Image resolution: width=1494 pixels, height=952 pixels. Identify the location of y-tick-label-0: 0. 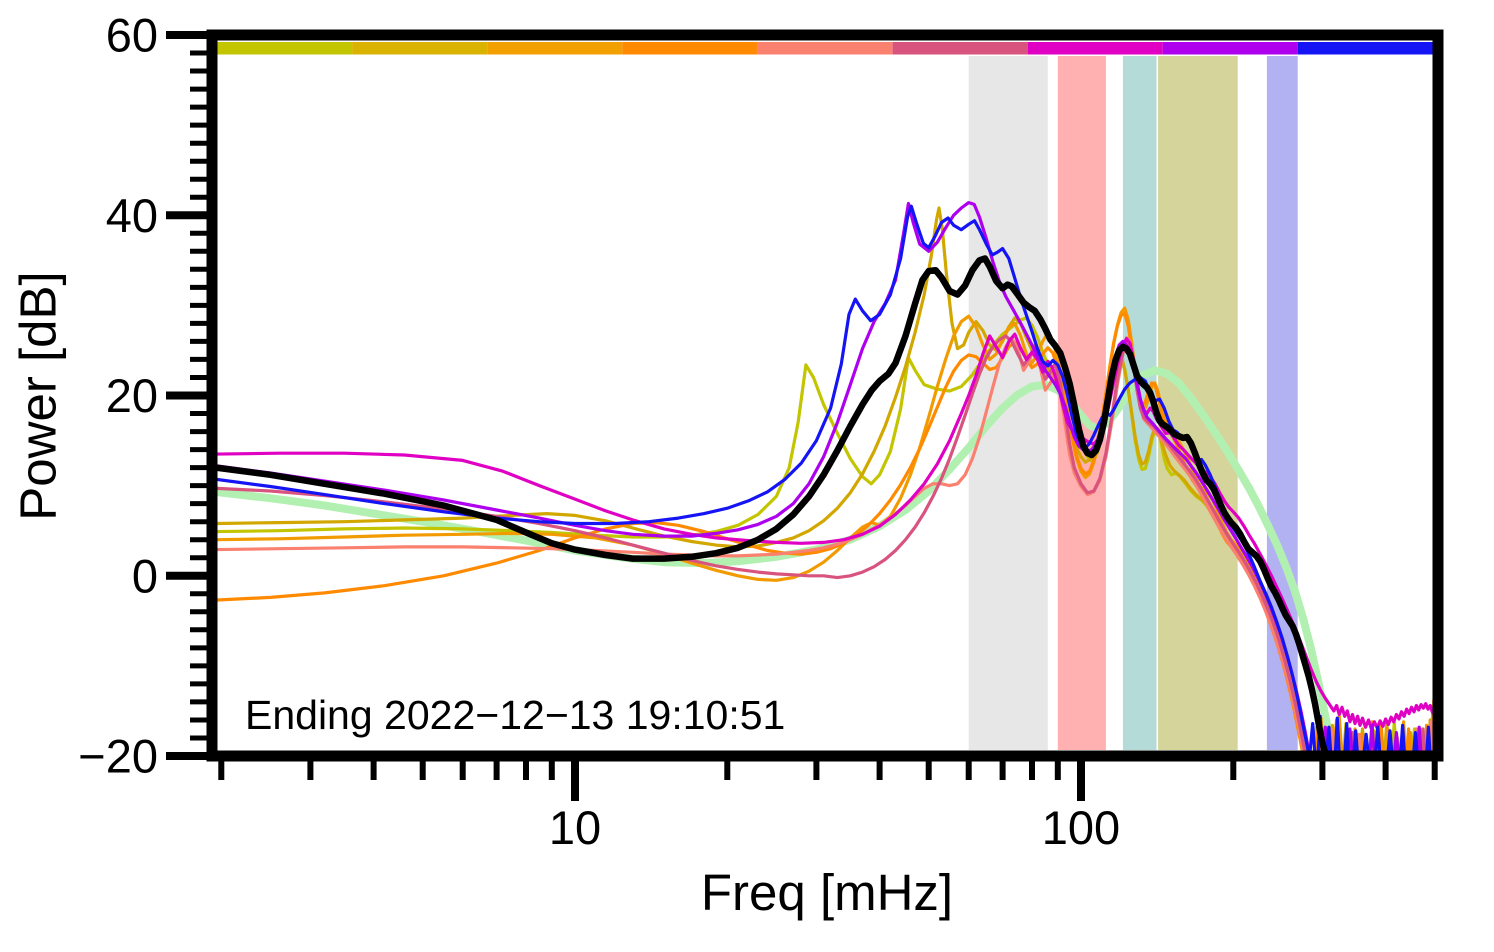
(145, 575).